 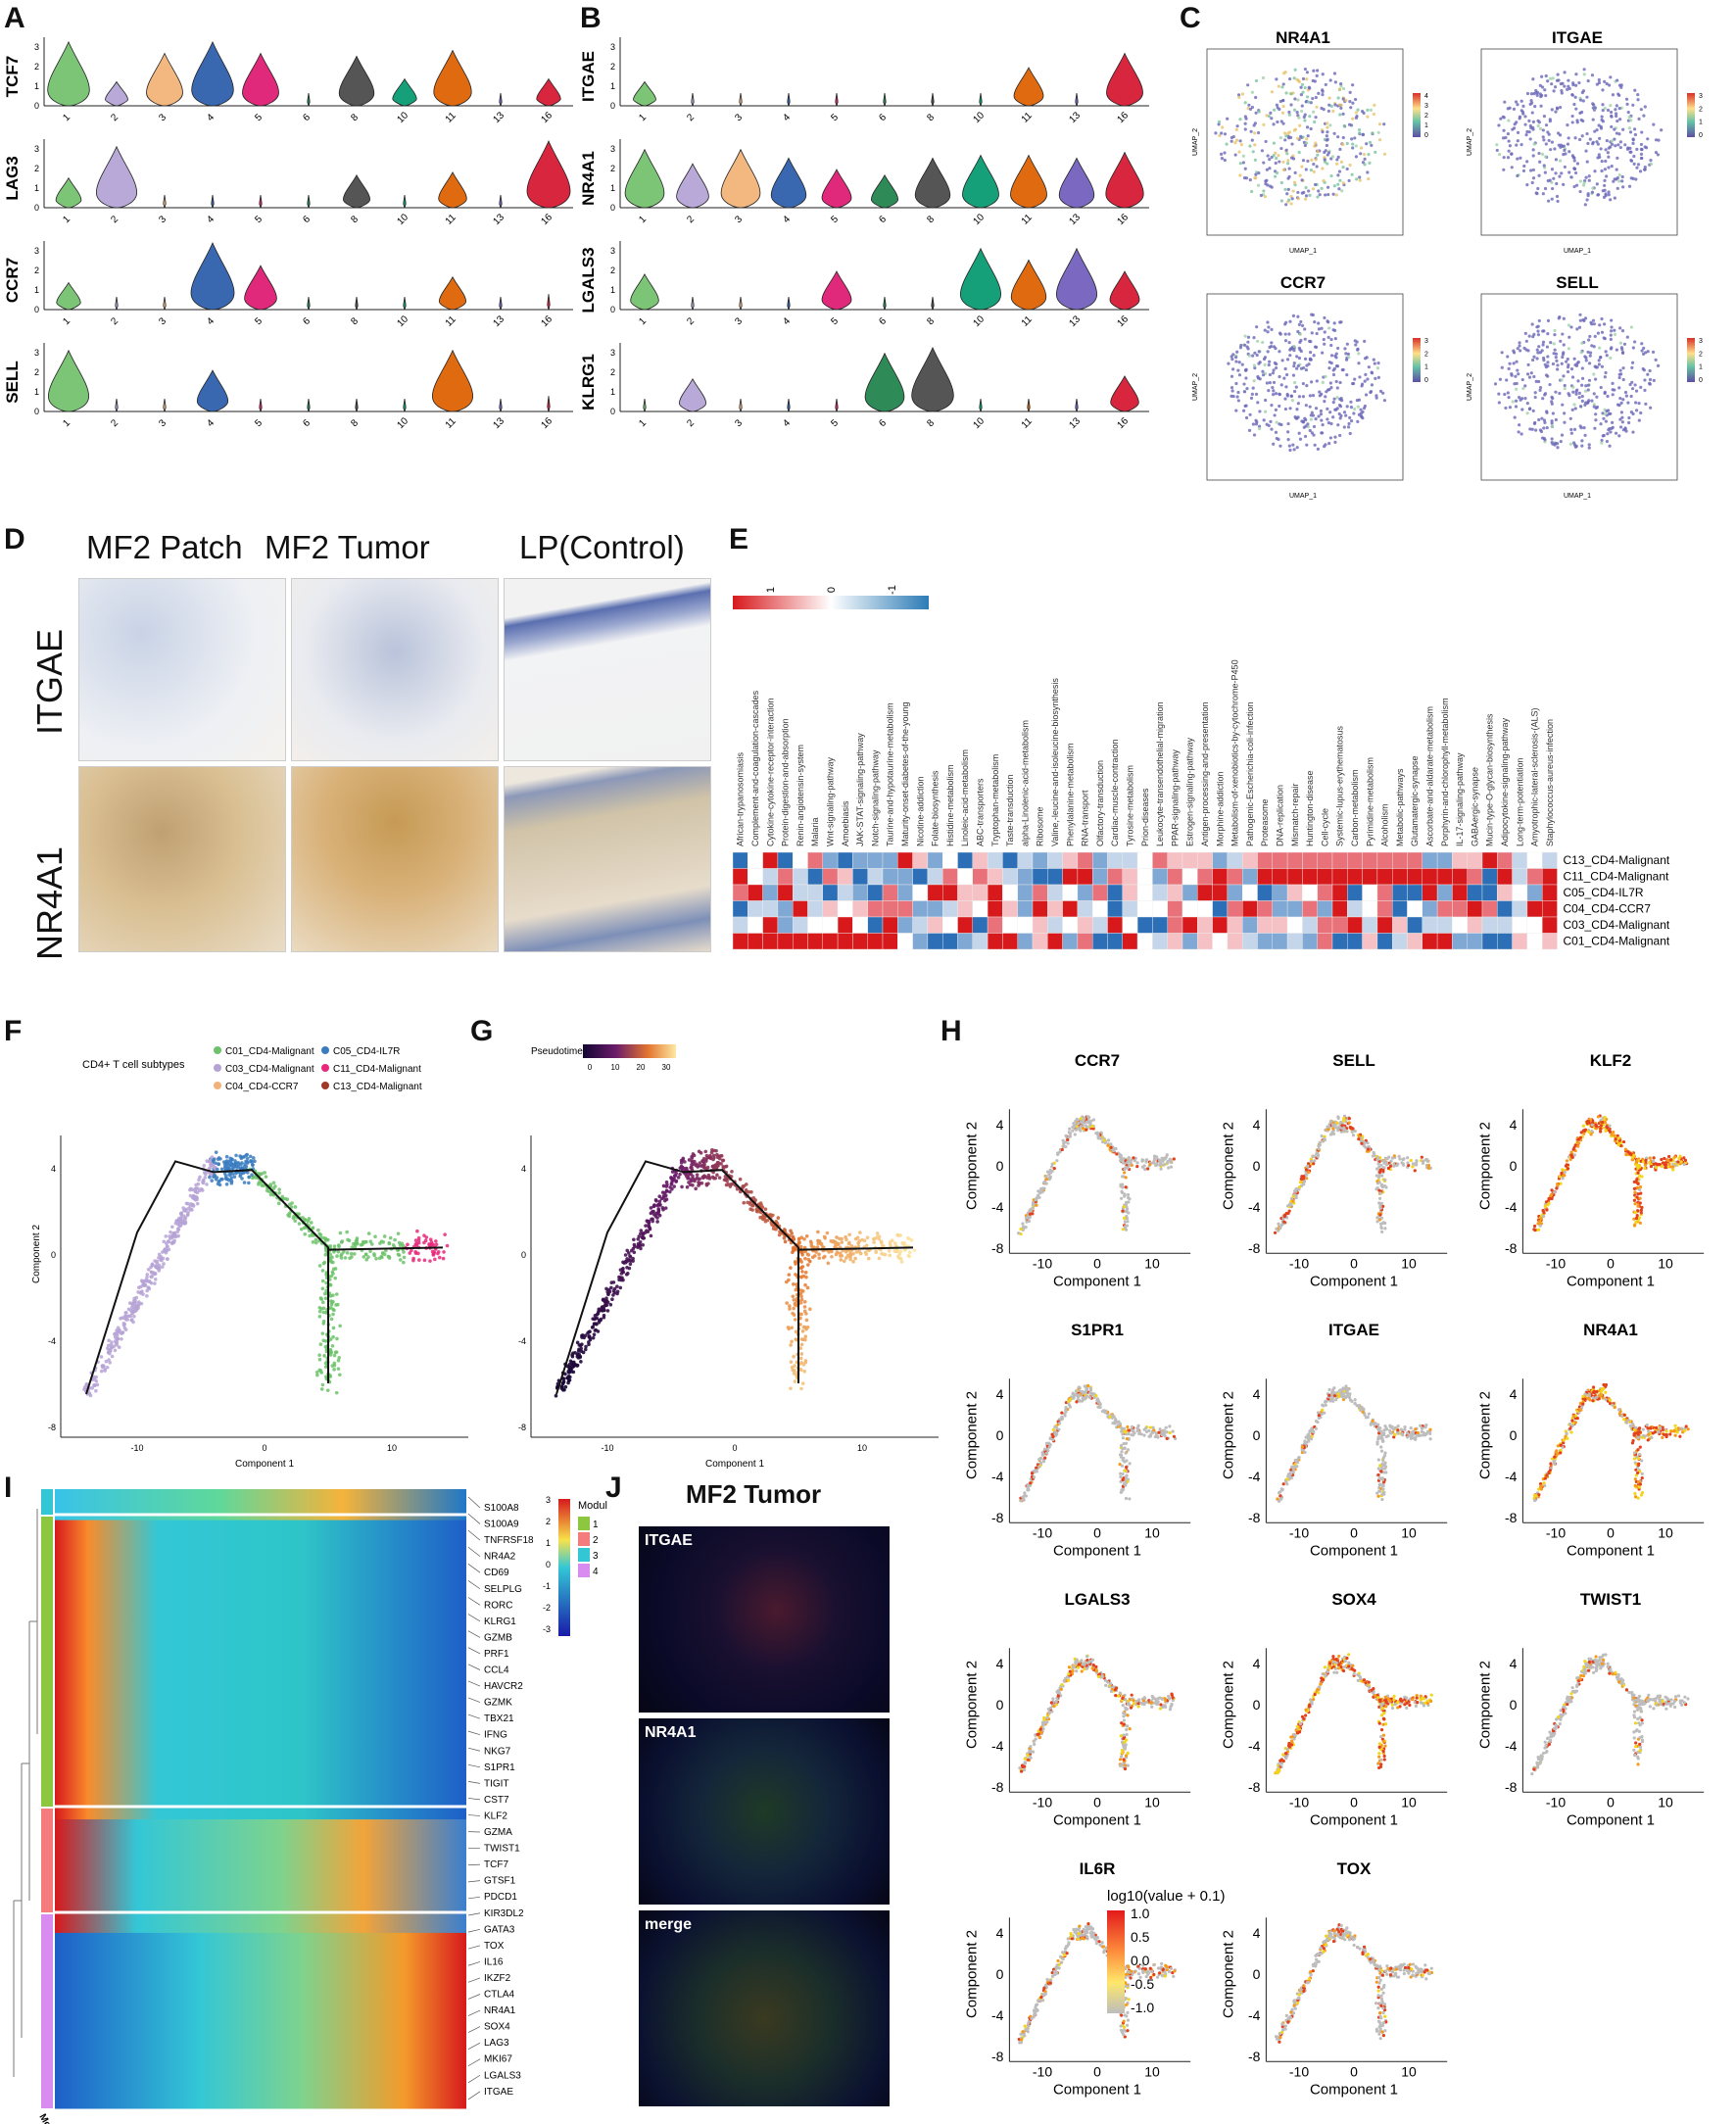 What do you see at coordinates (979, 423) in the screenshot?
I see `violin-b-cluster-tick: 10` at bounding box center [979, 423].